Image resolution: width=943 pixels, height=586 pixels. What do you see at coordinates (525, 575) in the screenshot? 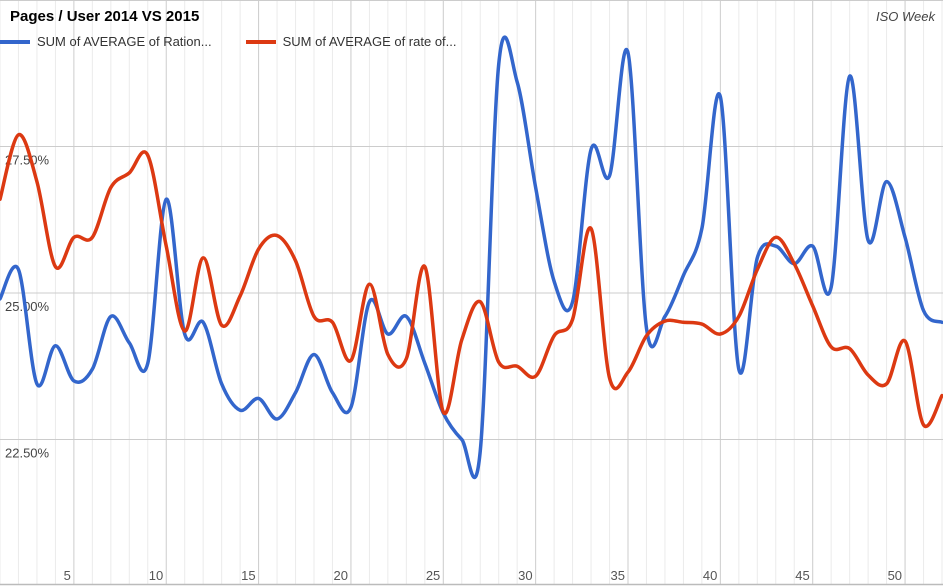
I see `x-tick-label: 30` at bounding box center [525, 575].